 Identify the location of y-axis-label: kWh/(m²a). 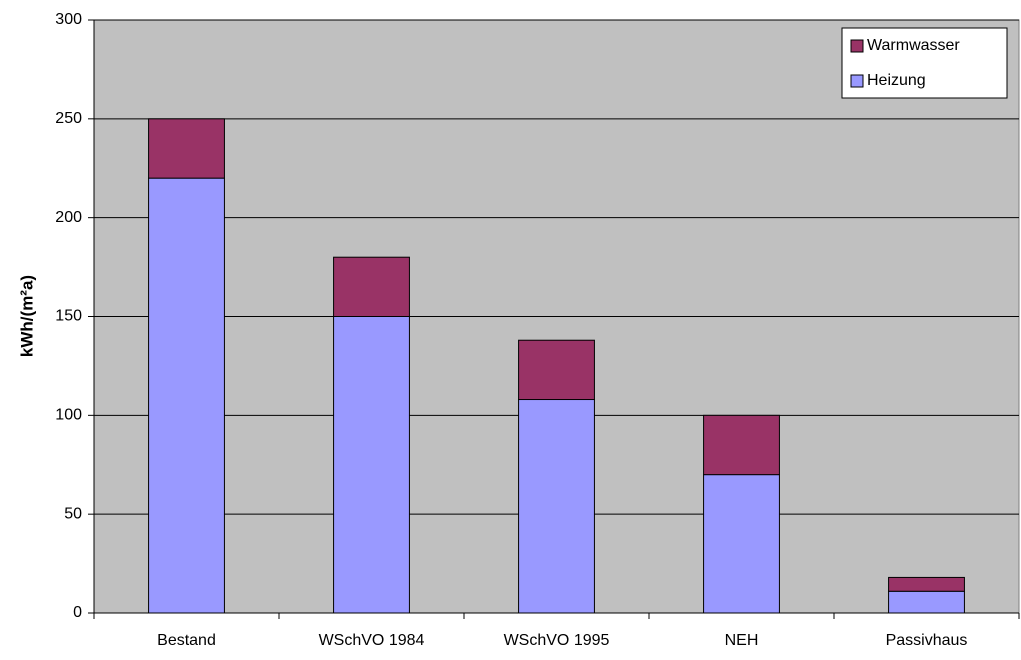
(26, 316).